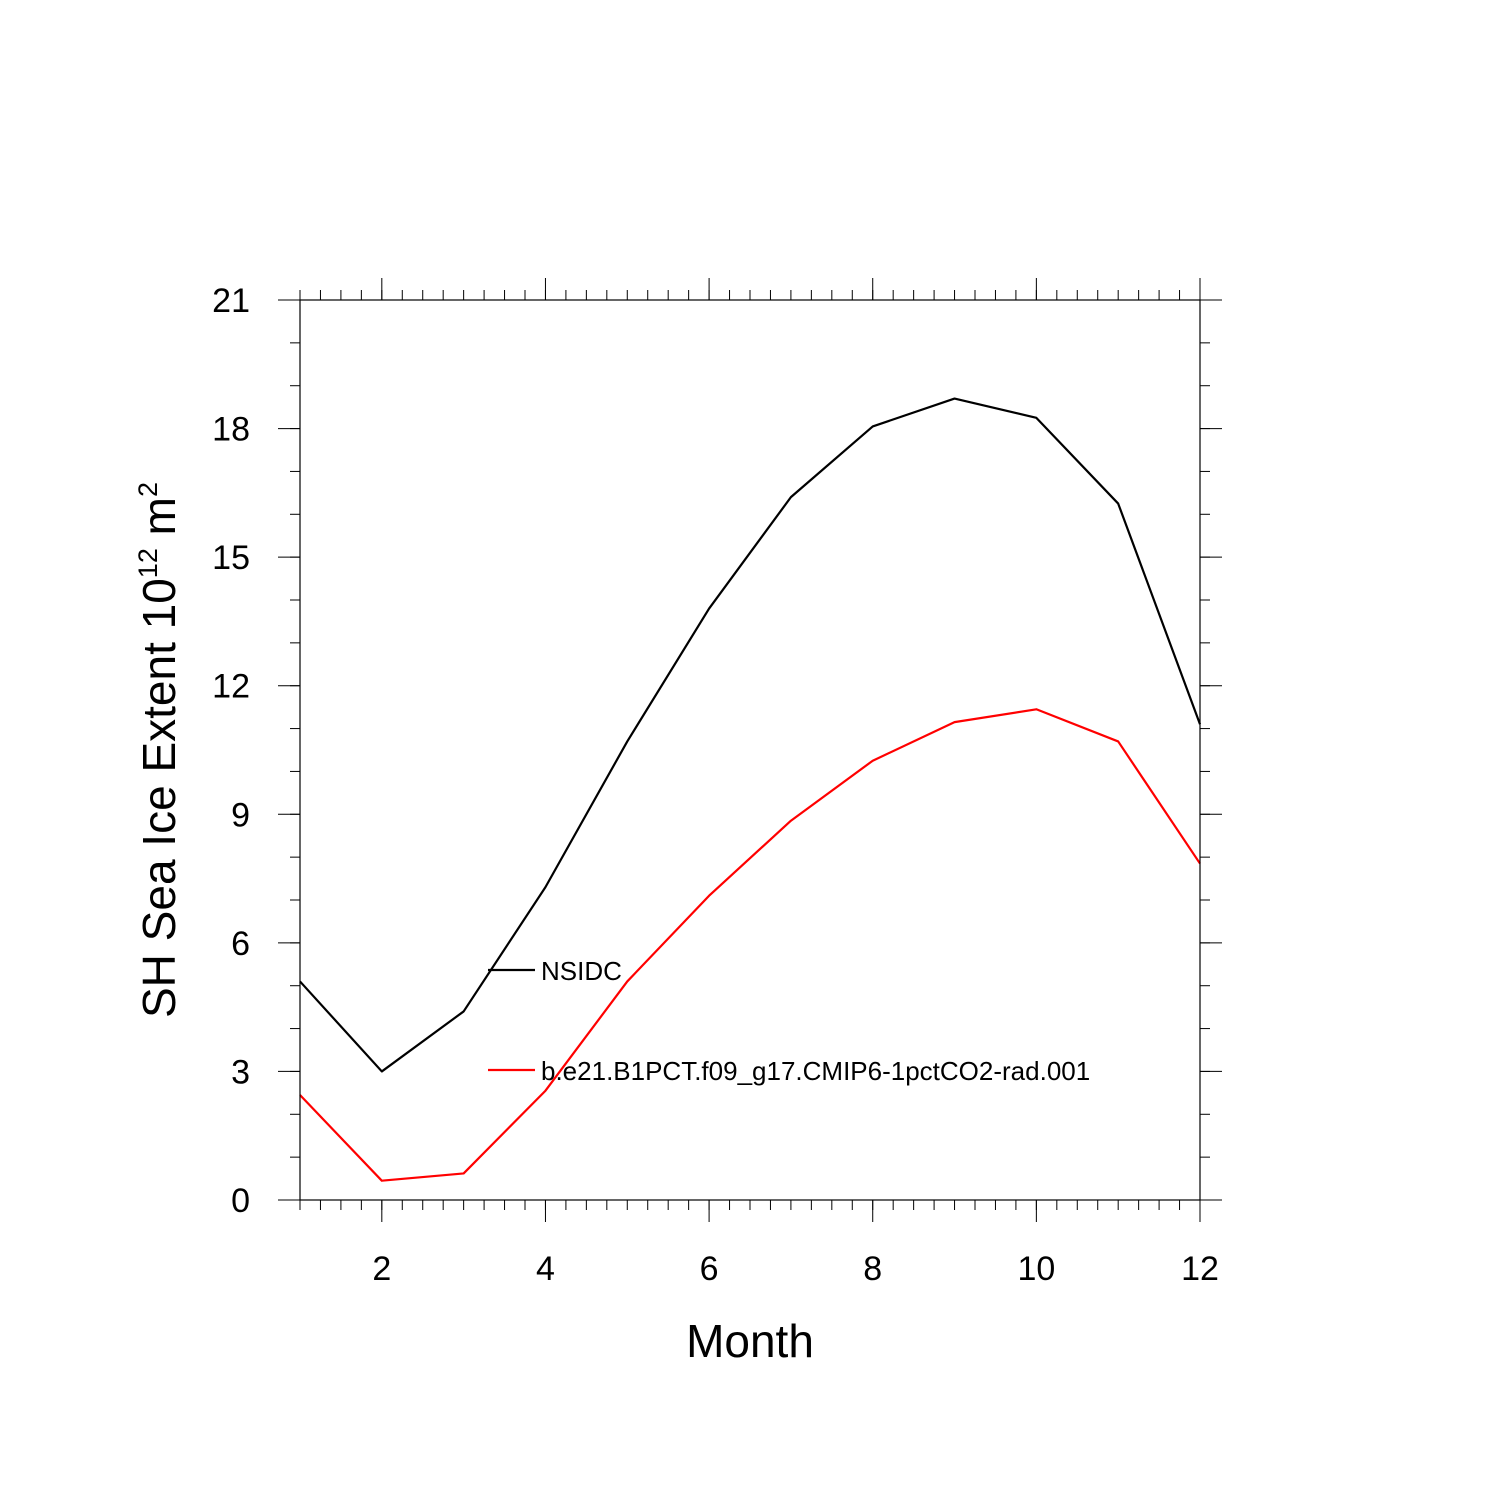 The height and width of the screenshot is (1505, 1500). Describe the element at coordinates (159, 798) in the screenshot. I see `y-axis-title-main: SH Sea Ice Extent 10` at that location.